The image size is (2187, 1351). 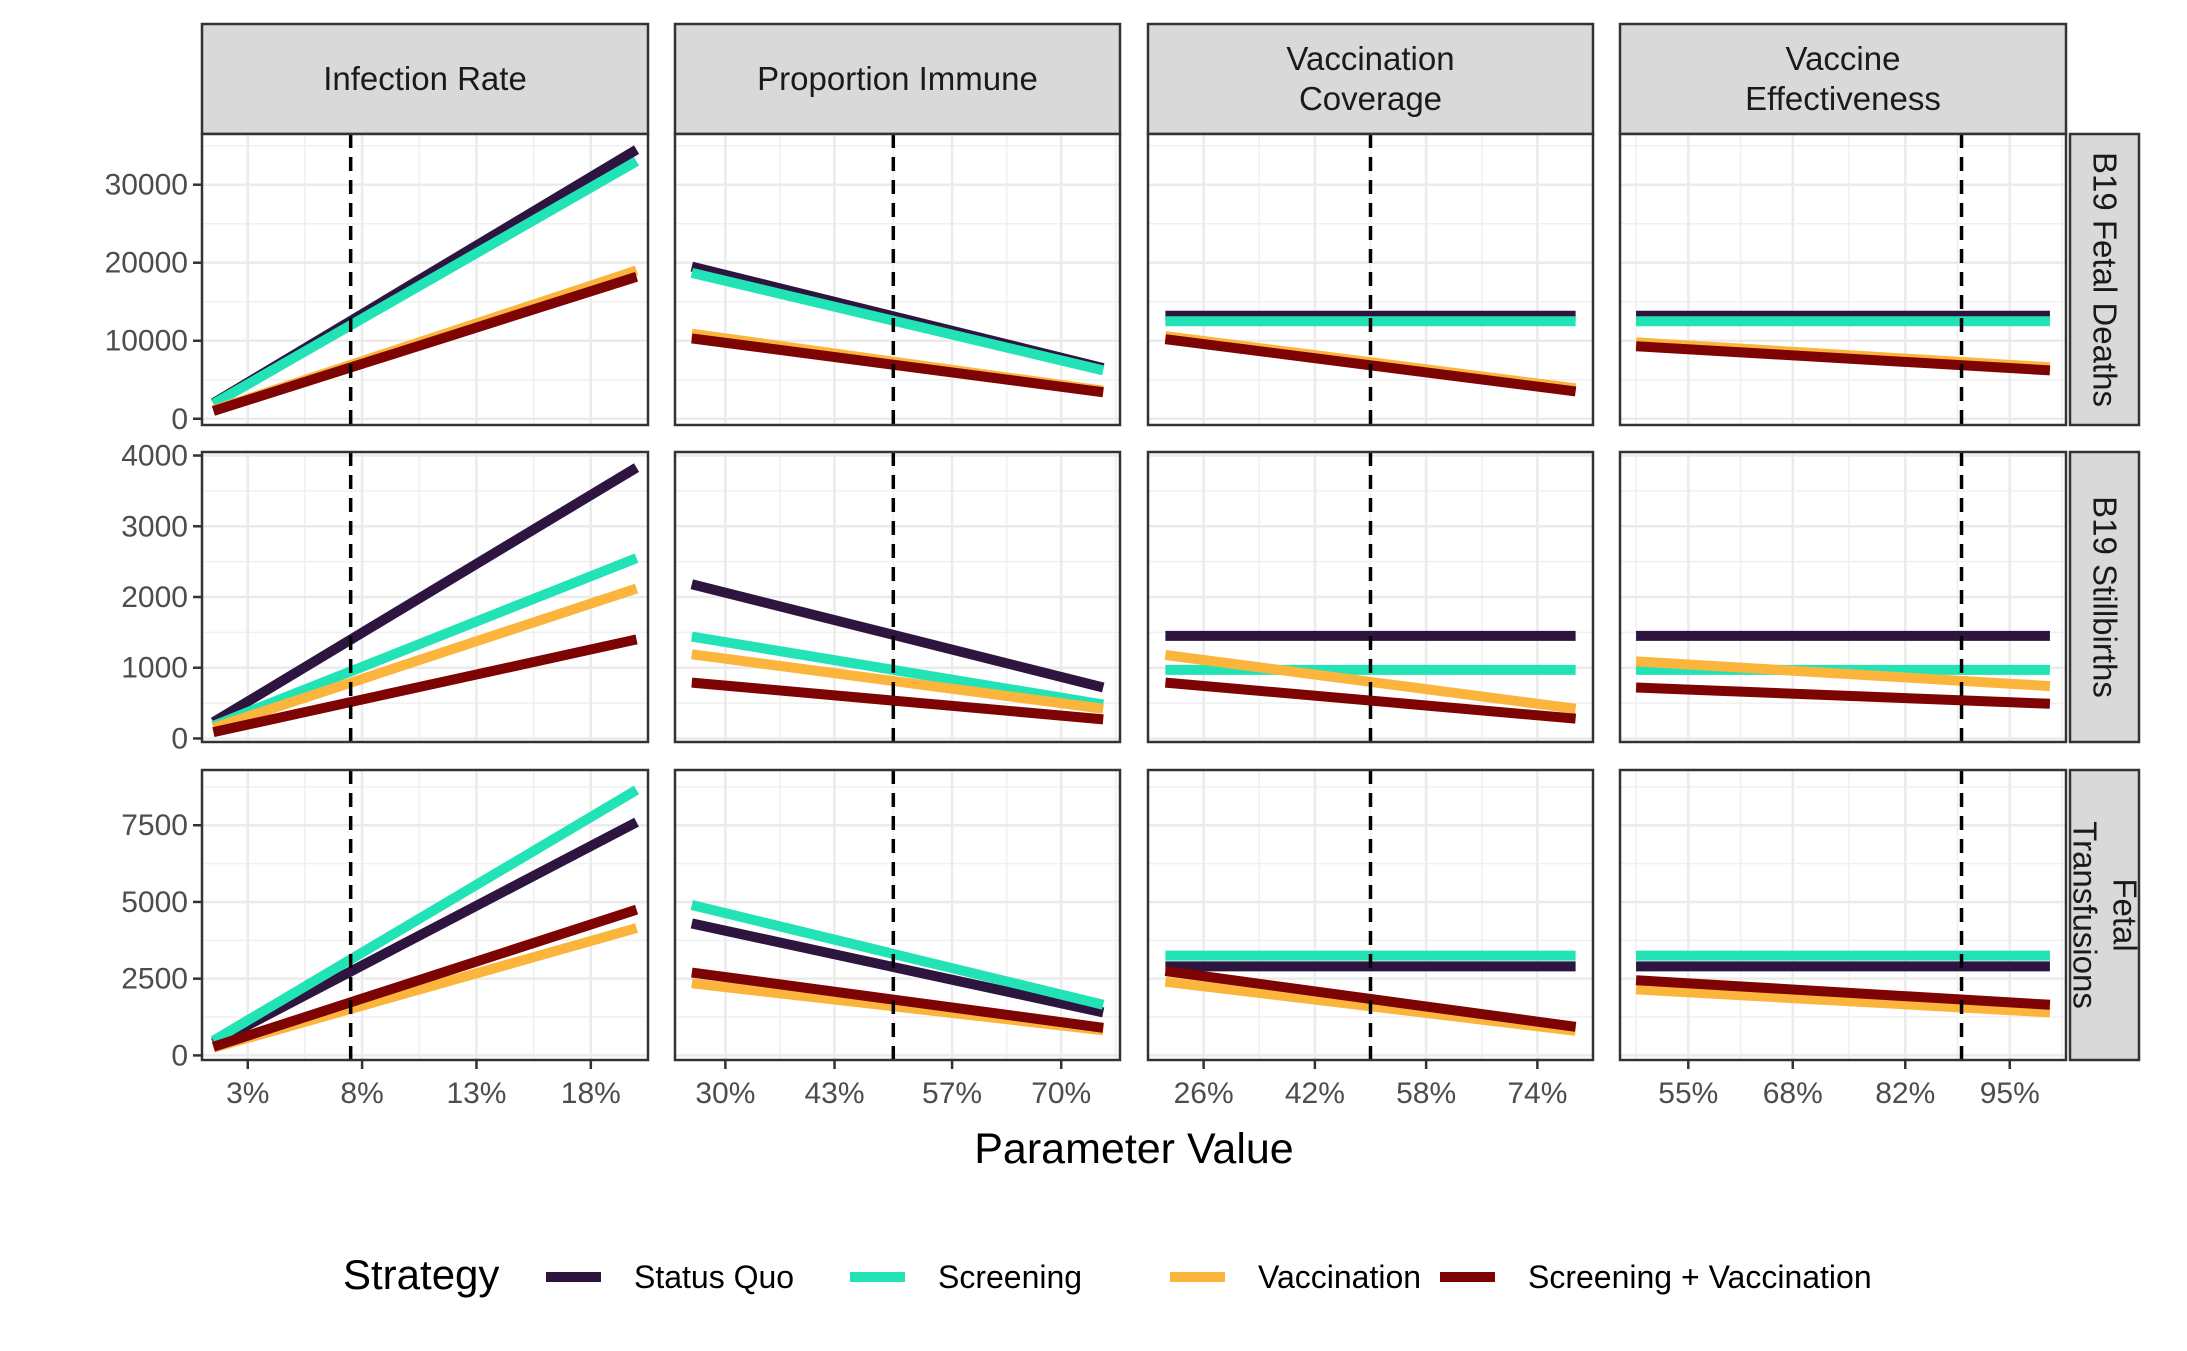 I want to click on x-tick-label: 68%, so click(x=1793, y=1093).